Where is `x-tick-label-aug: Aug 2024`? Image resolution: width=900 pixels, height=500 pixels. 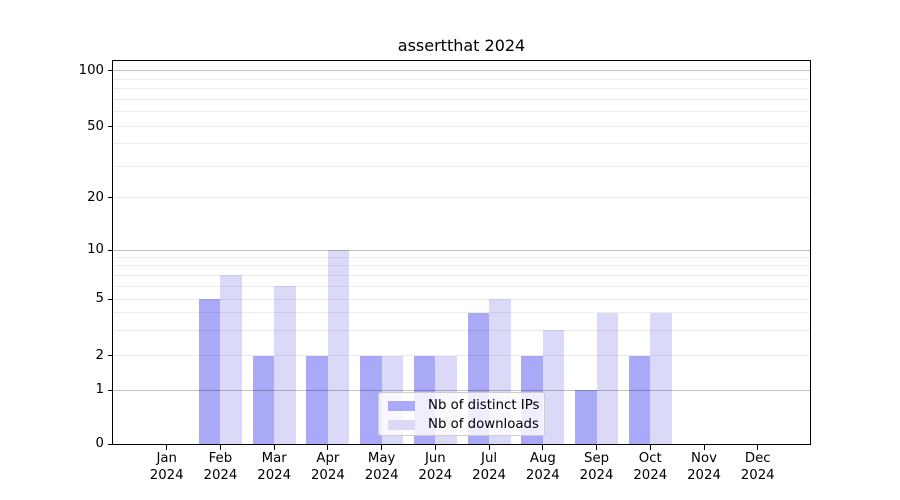 x-tick-label-aug: Aug 2024 is located at coordinates (542, 467).